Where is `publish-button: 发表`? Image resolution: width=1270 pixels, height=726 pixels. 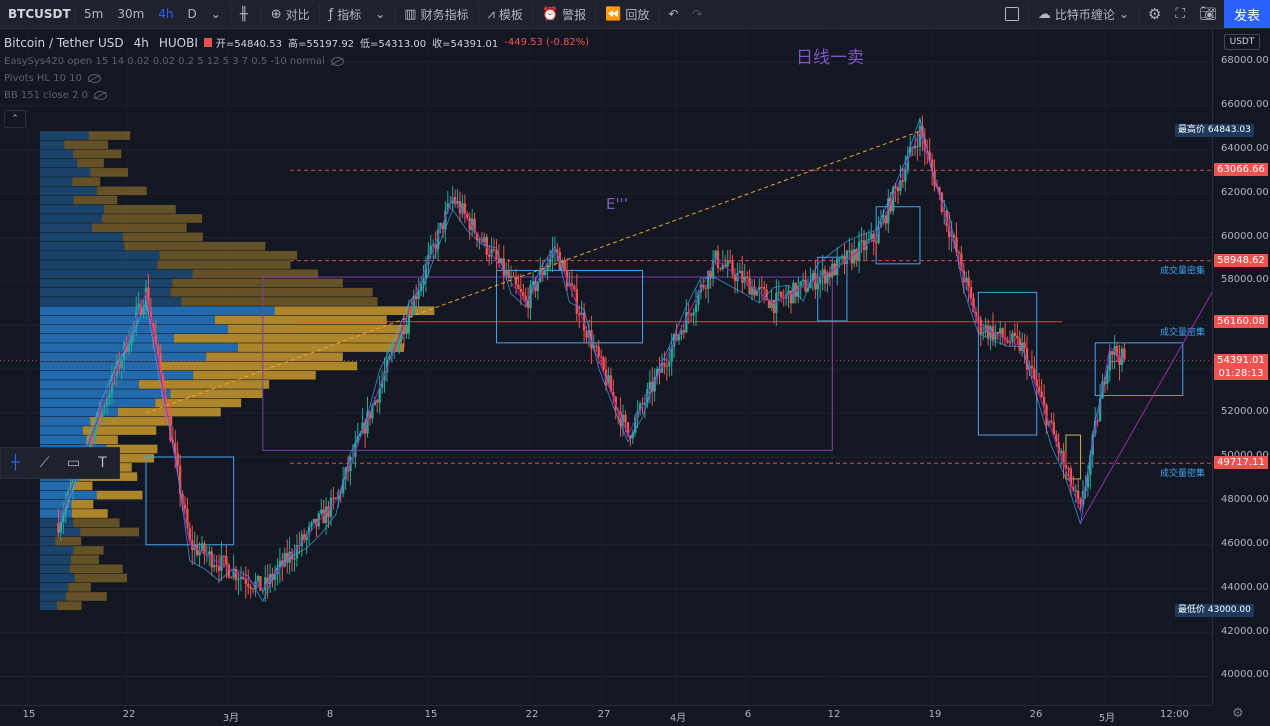
publish-button: 发表 is located at coordinates (1247, 14).